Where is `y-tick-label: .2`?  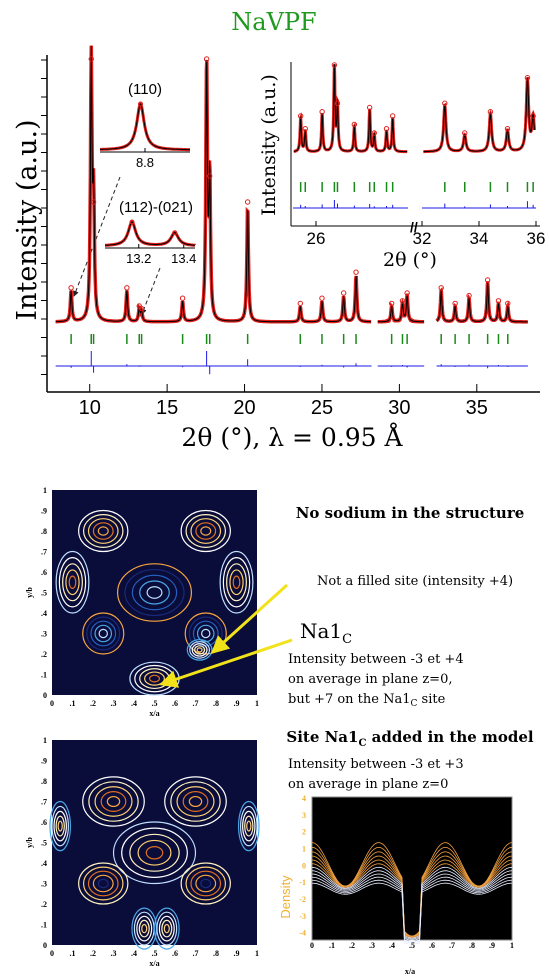 y-tick-label: .2 is located at coordinates (44, 904).